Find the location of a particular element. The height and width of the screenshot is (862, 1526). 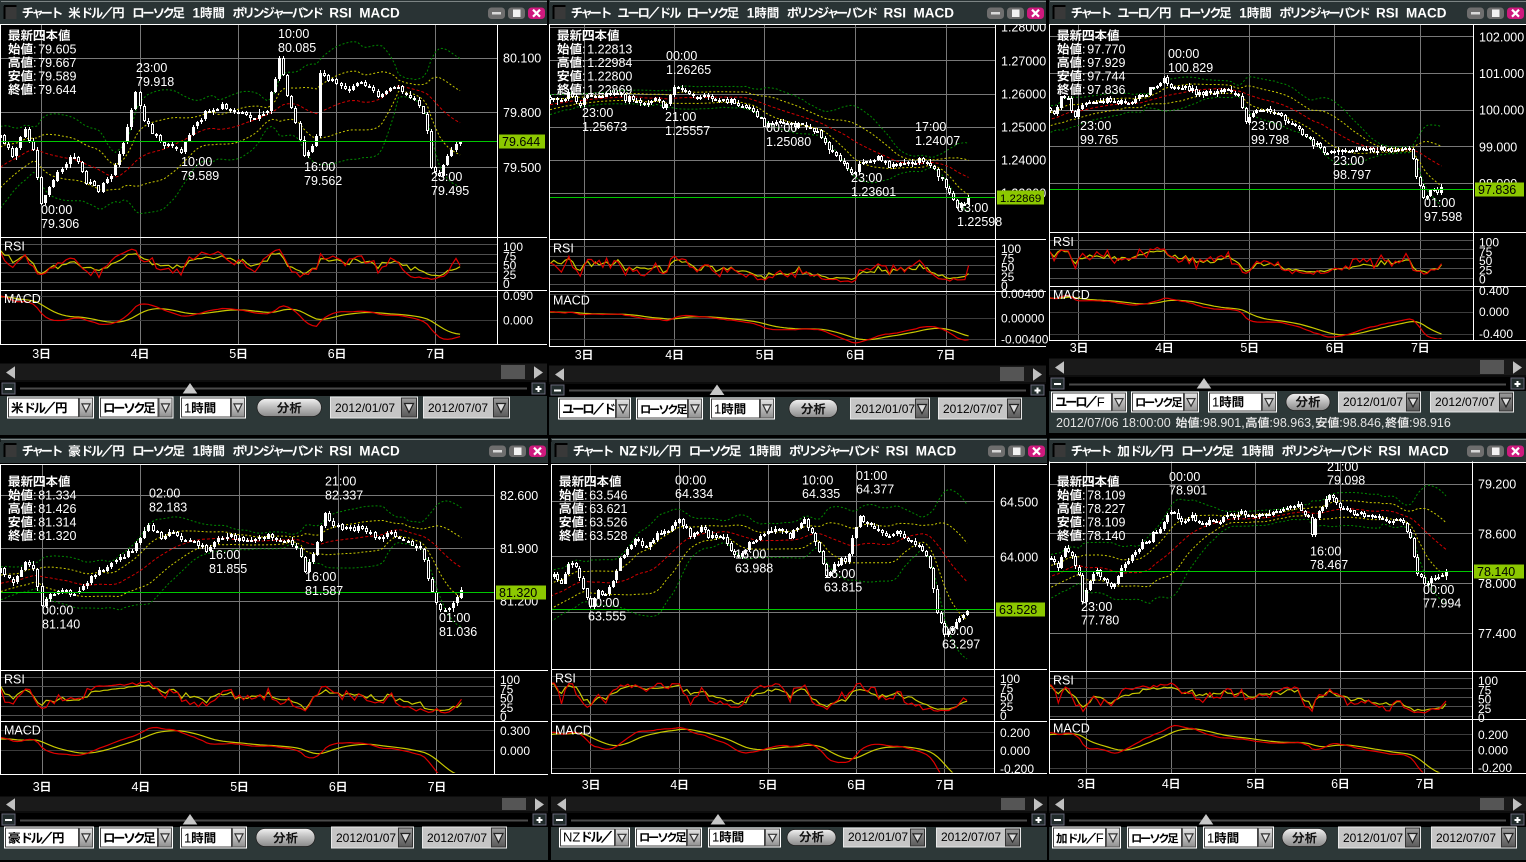

svg-text: 79.495 is located at coordinates (450, 191).